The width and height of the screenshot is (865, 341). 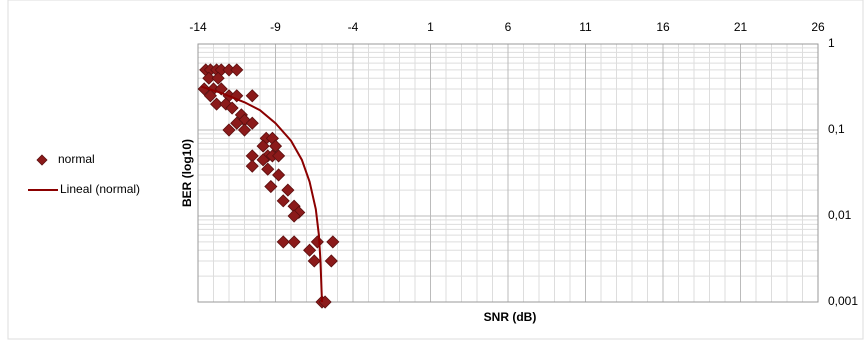 What do you see at coordinates (836, 129) in the screenshot?
I see `y-tick-label: 0,1` at bounding box center [836, 129].